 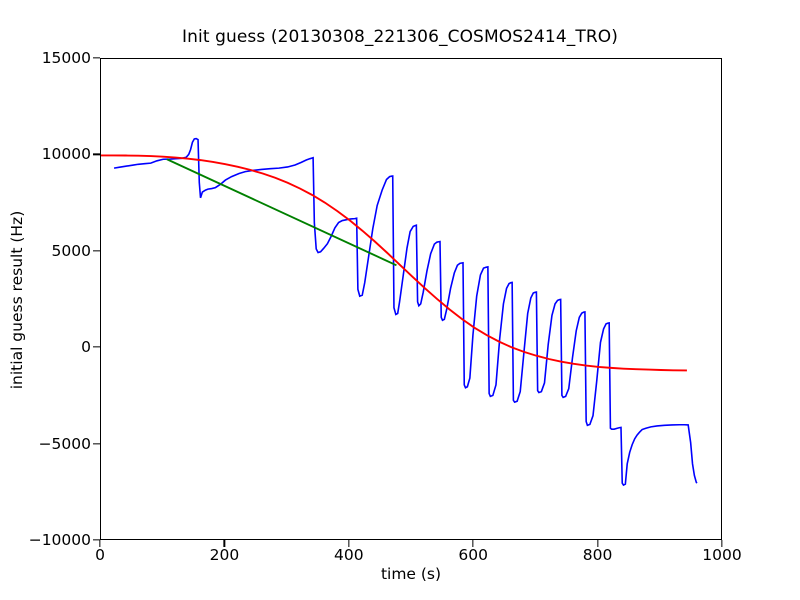 What do you see at coordinates (100, 555) in the screenshot?
I see `x-tick-label: 0` at bounding box center [100, 555].